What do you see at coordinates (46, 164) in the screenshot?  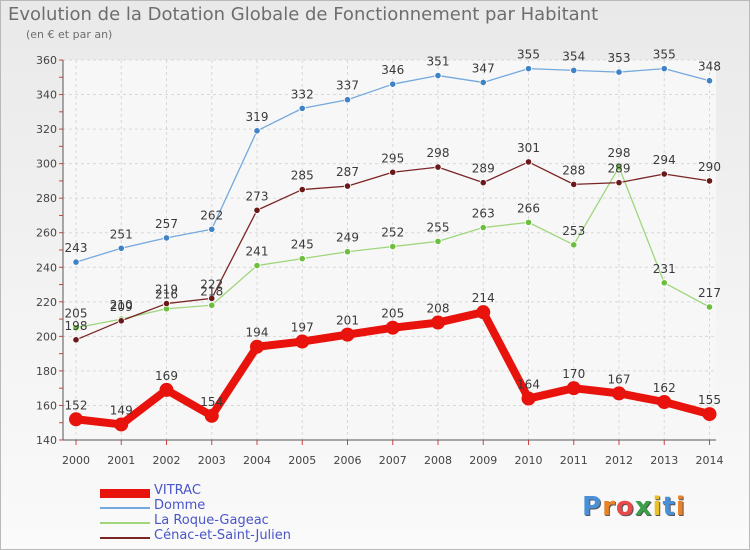 I see `y-tick-label: 300` at bounding box center [46, 164].